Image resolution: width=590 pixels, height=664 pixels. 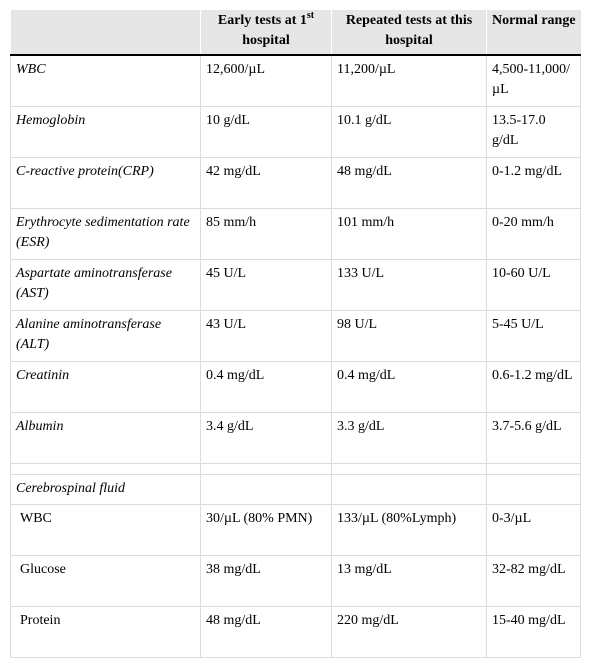 I want to click on header-early-tests-text: Early tests at 1, so click(x=262, y=20).